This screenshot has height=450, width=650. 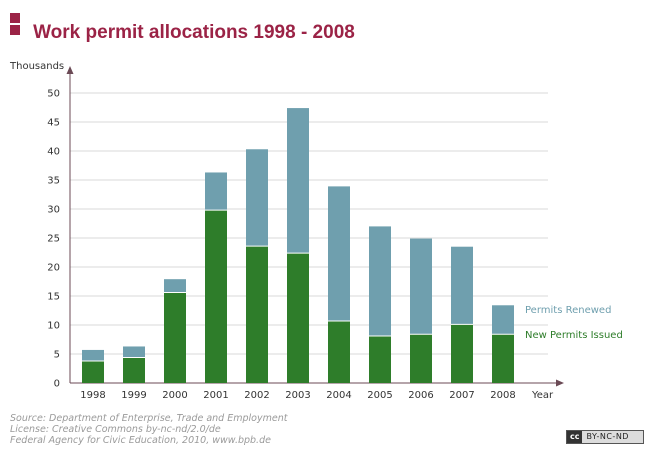 What do you see at coordinates (575, 437) in the screenshot?
I see `cc-icon: cc` at bounding box center [575, 437].